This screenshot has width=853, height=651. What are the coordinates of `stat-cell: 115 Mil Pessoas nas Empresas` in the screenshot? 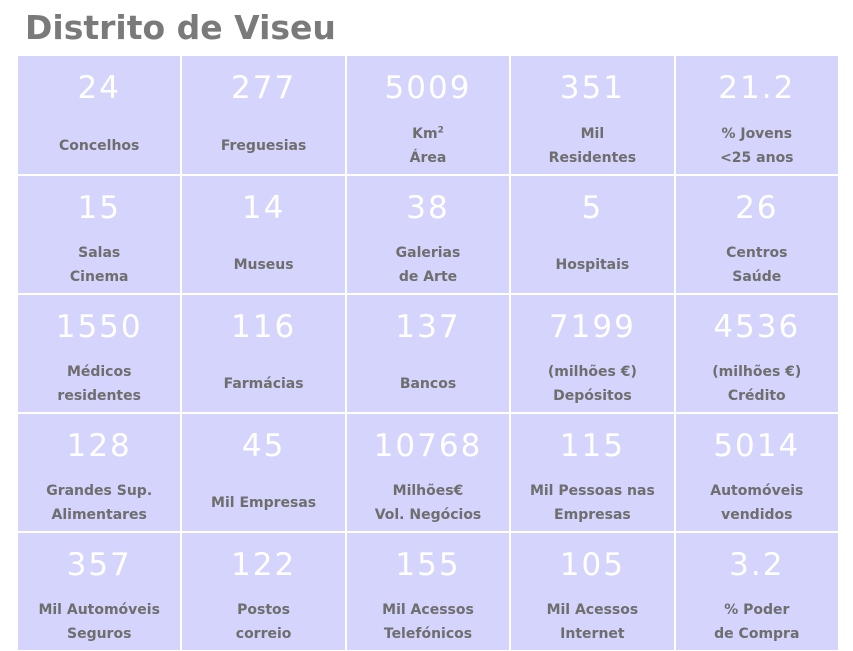 It's located at (592, 472).